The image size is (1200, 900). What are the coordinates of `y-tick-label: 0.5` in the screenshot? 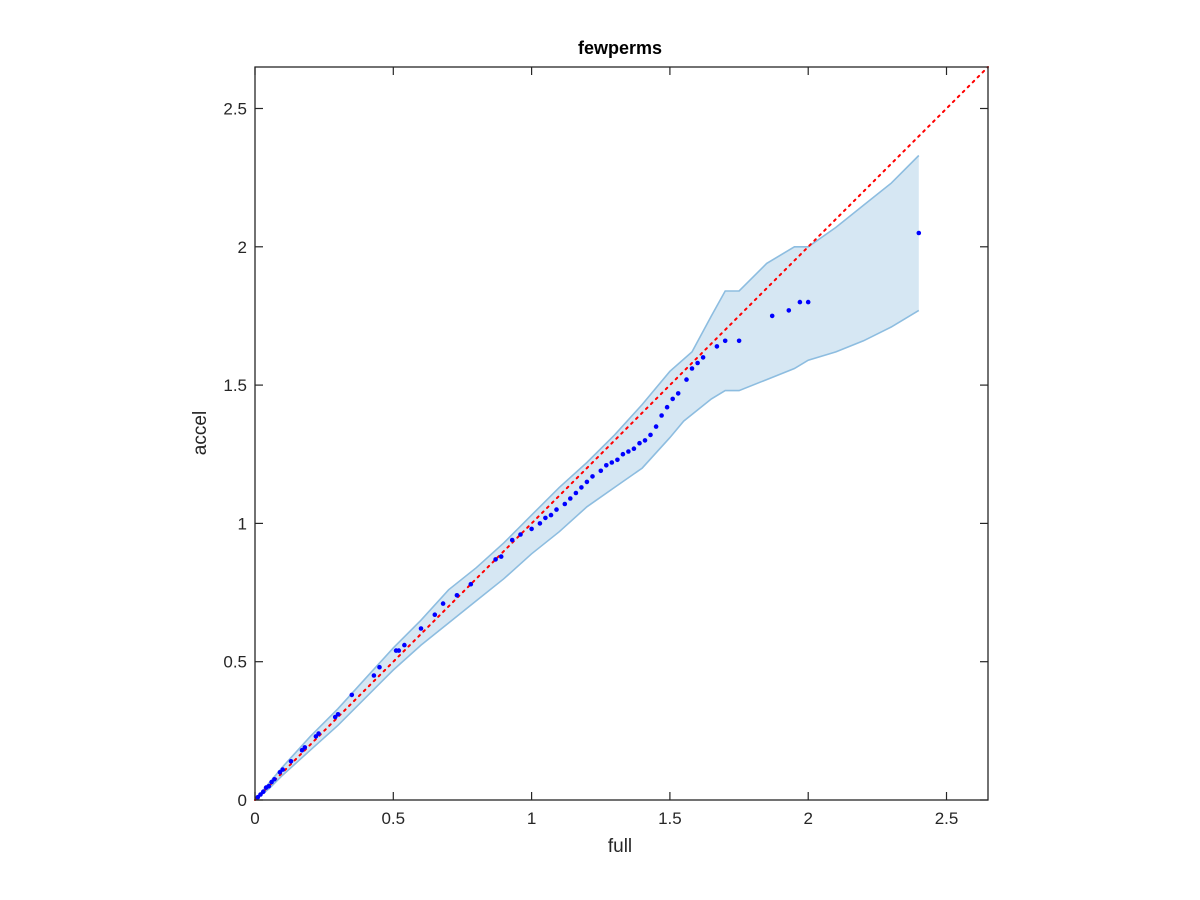 It's located at (235, 662).